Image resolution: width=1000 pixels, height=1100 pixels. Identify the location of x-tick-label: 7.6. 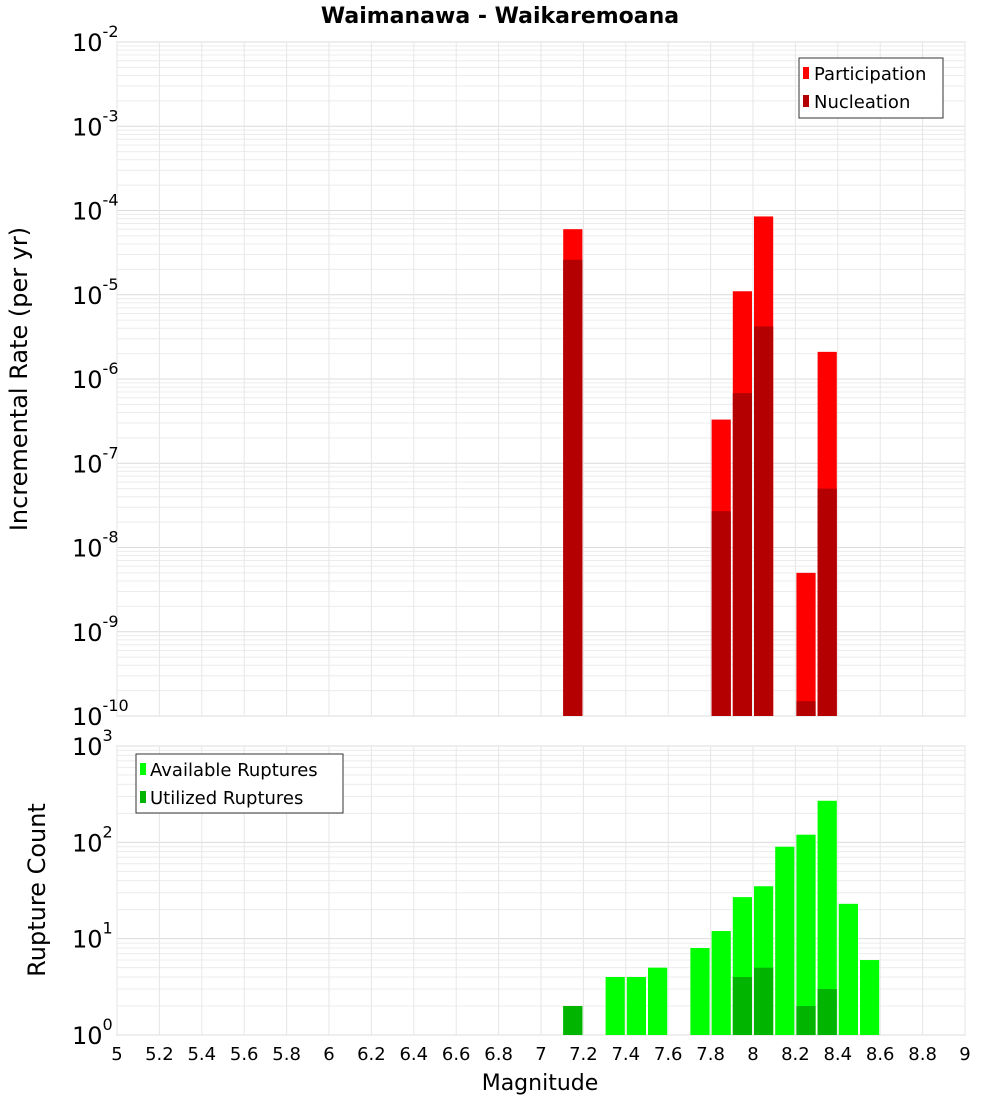
(668, 1054).